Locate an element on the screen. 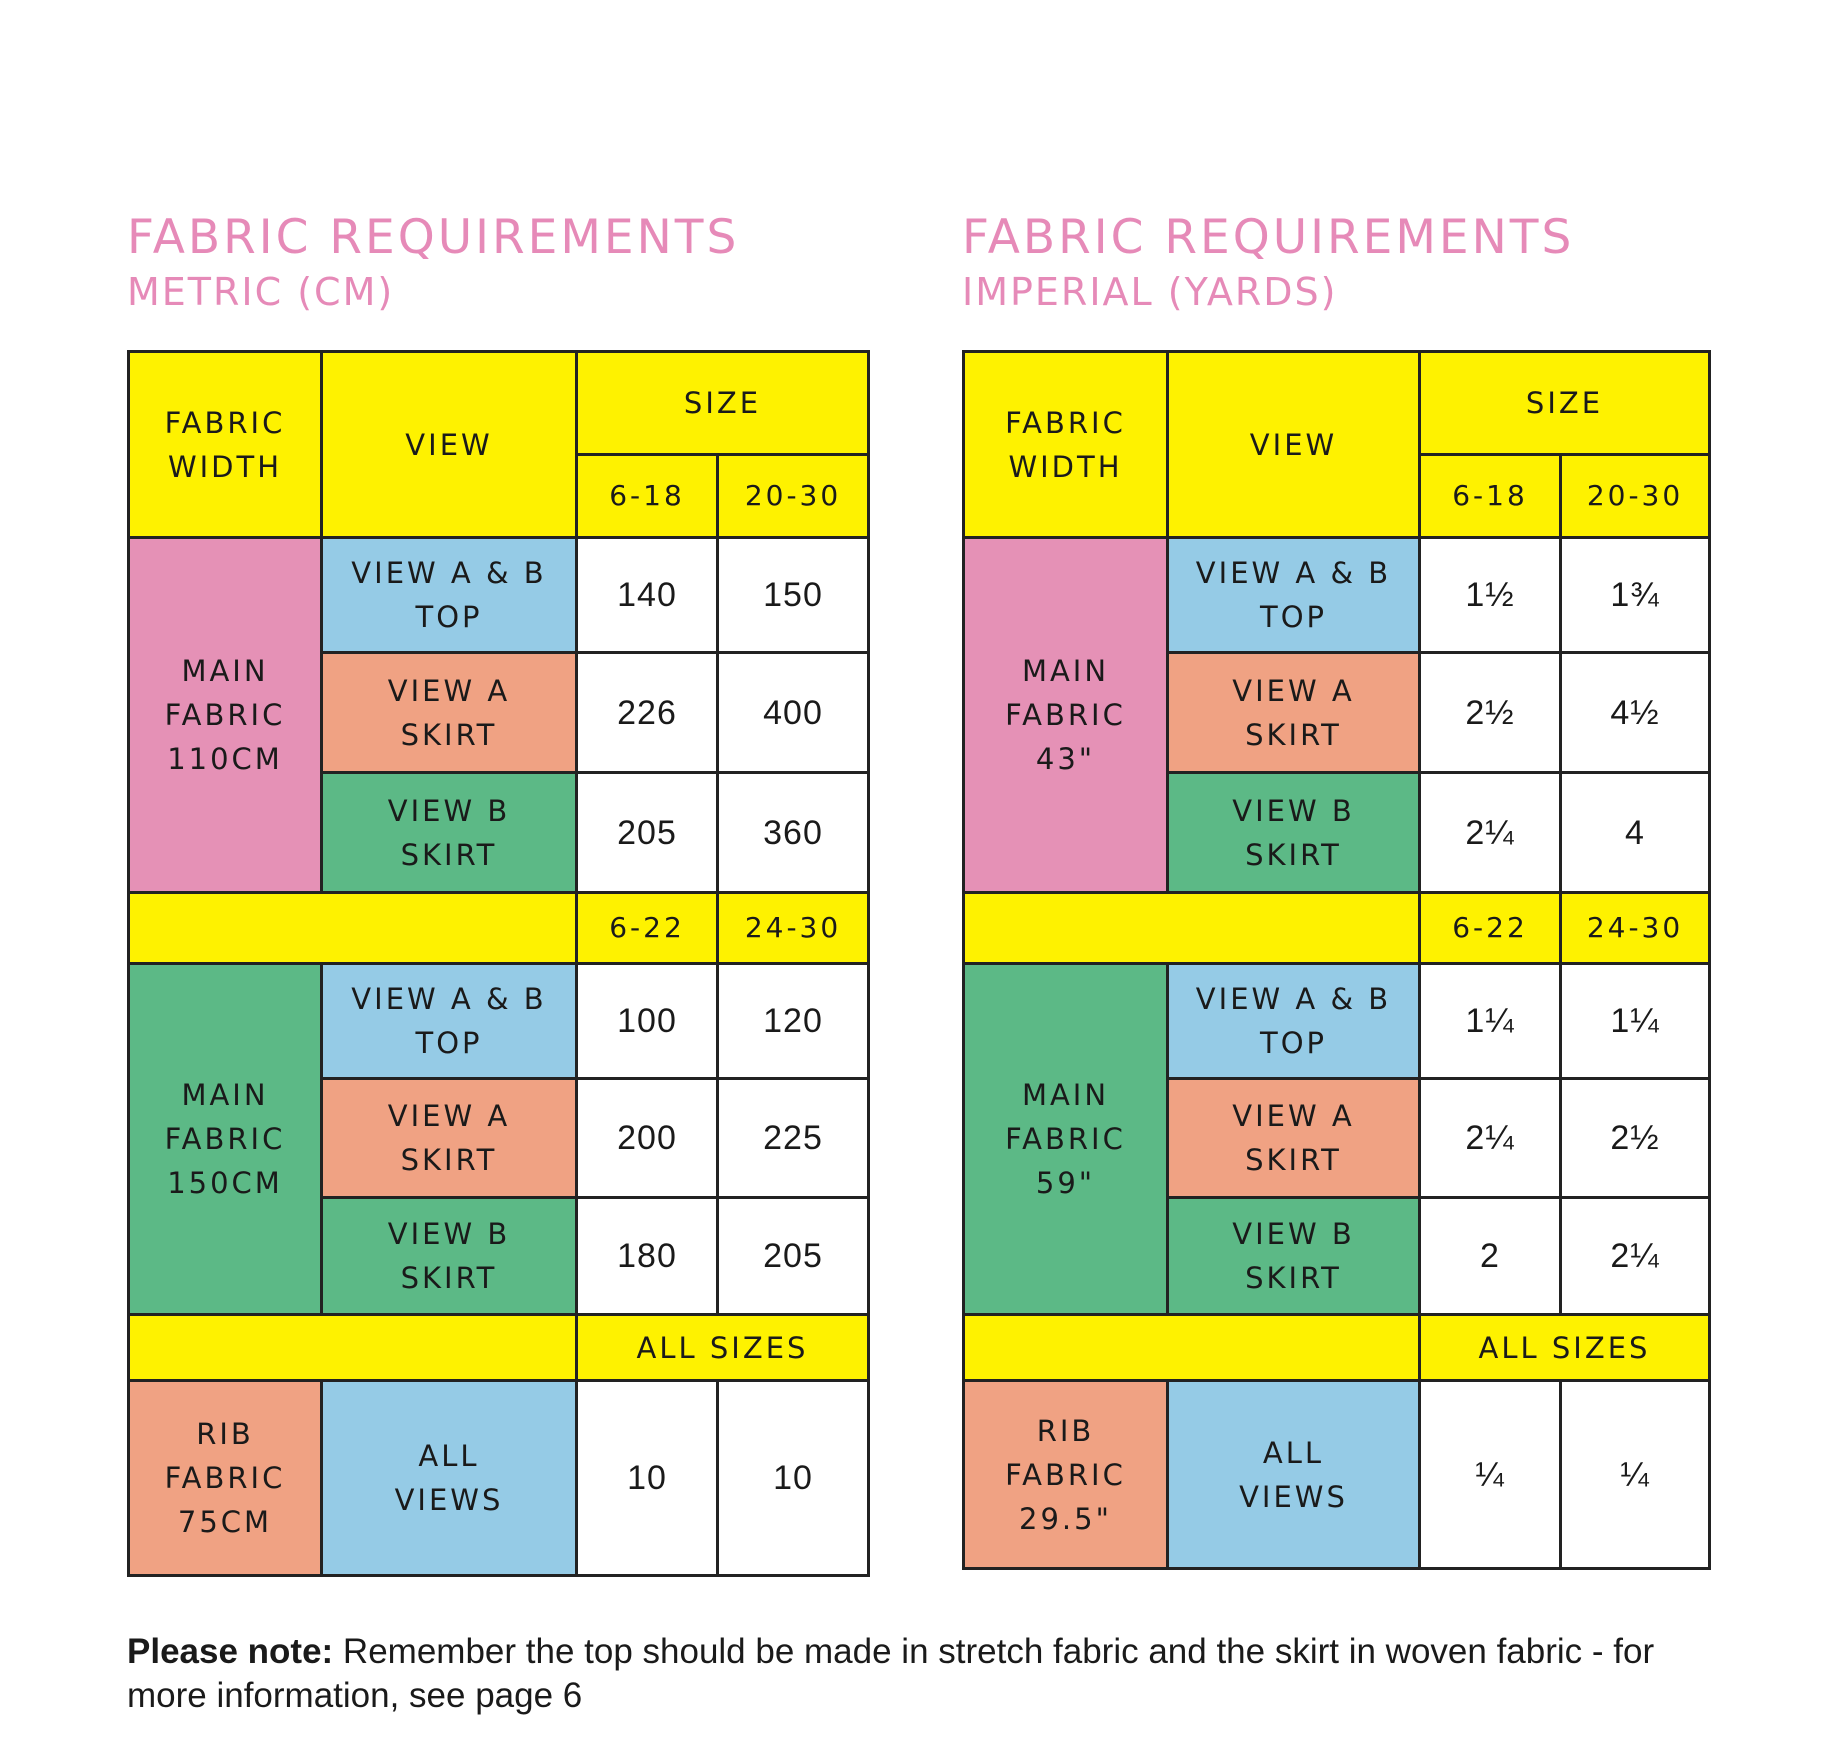 Image resolution: width=1830 pixels, height=1746 pixels. value-cell: 140 is located at coordinates (647, 595).